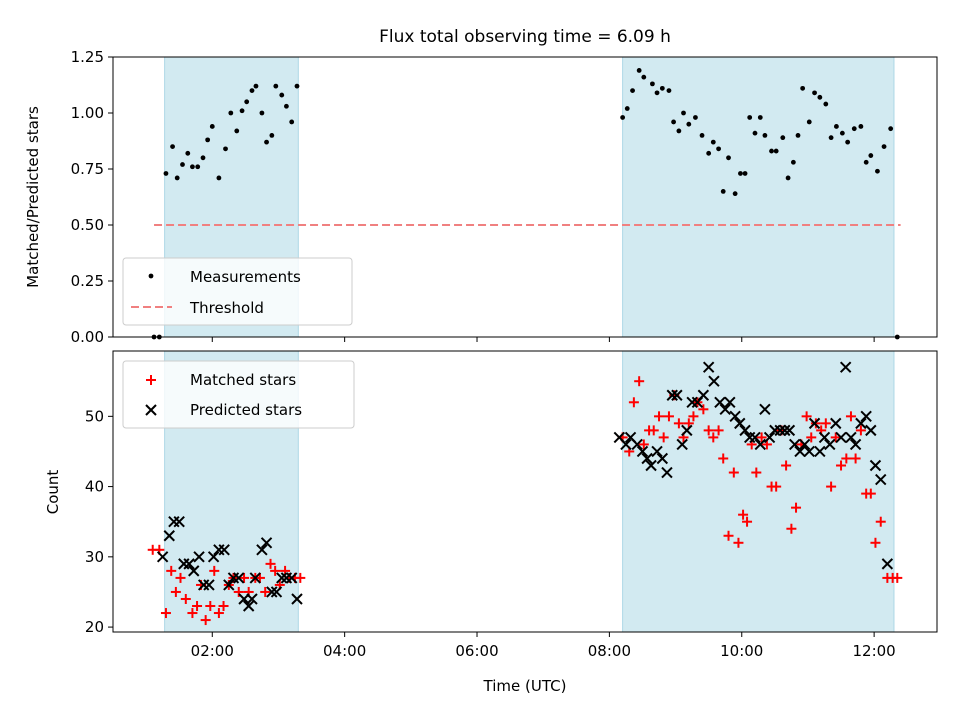 This screenshot has height=720, width=960. I want to click on bottom-yticks: 20 30 40 50, so click(99, 521).